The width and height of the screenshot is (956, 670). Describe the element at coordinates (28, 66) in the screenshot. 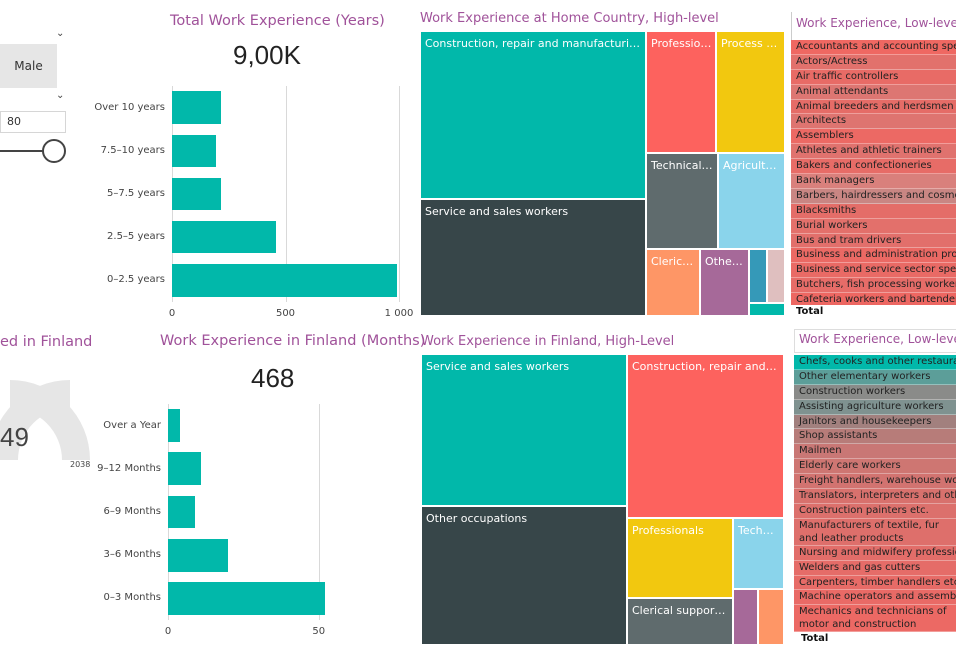

I see `gender-slicer-button: Male` at that location.